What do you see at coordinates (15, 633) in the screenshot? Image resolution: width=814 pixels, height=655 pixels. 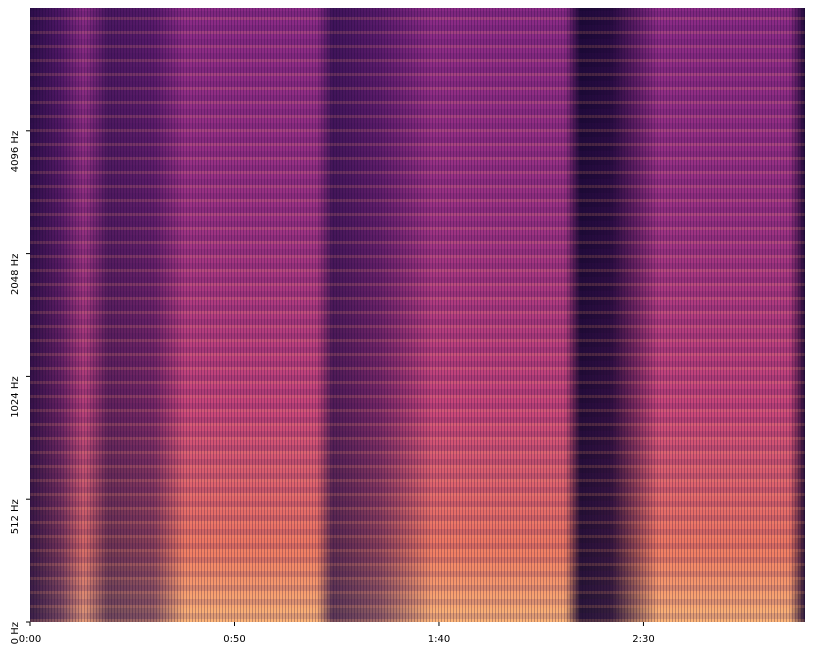 I see `y-tick-label: 0 Hz` at bounding box center [15, 633].